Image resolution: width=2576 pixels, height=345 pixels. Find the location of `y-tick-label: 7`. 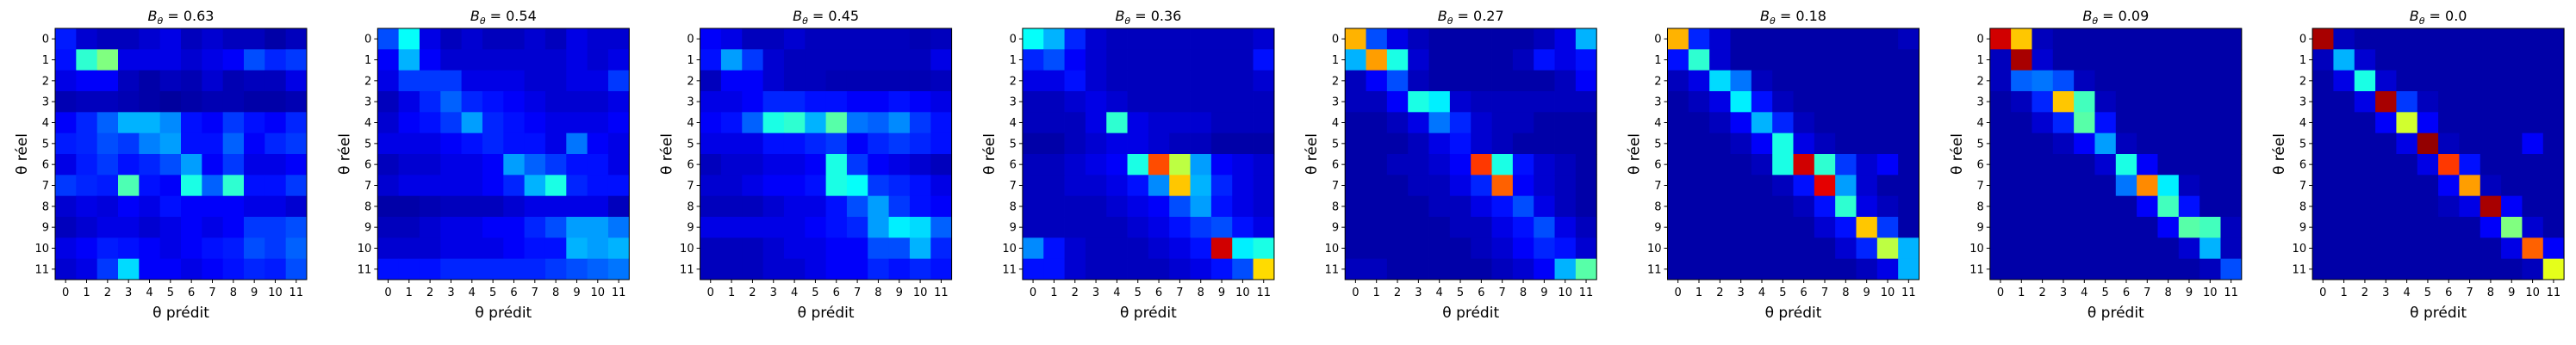

y-tick-label: 7 is located at coordinates (46, 187).